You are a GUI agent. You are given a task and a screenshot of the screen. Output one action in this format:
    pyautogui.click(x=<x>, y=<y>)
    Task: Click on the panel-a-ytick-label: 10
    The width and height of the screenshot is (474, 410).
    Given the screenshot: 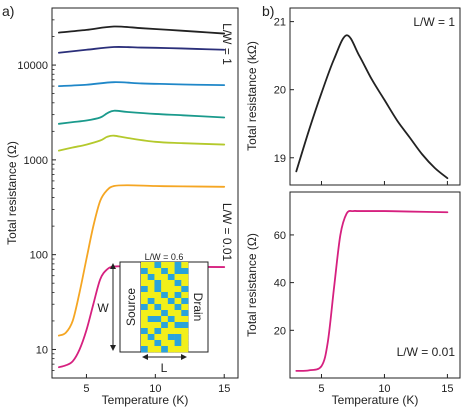 What is the action you would take?
    pyautogui.click(x=42, y=350)
    